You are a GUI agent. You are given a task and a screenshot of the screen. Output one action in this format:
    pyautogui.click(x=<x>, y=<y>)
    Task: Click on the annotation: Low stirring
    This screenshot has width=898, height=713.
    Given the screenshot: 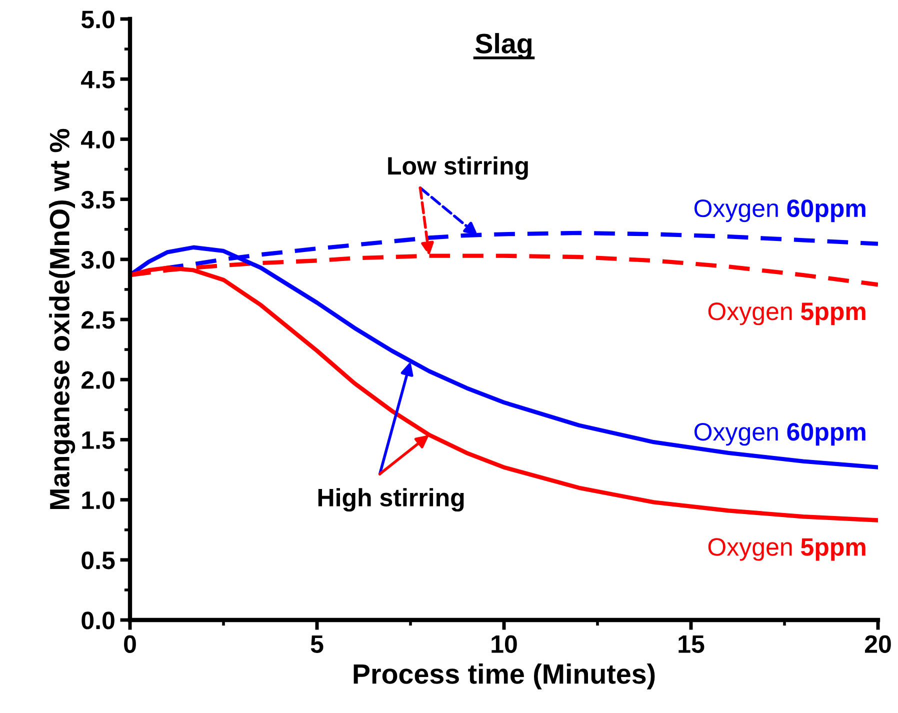 What is the action you would take?
    pyautogui.click(x=458, y=168)
    